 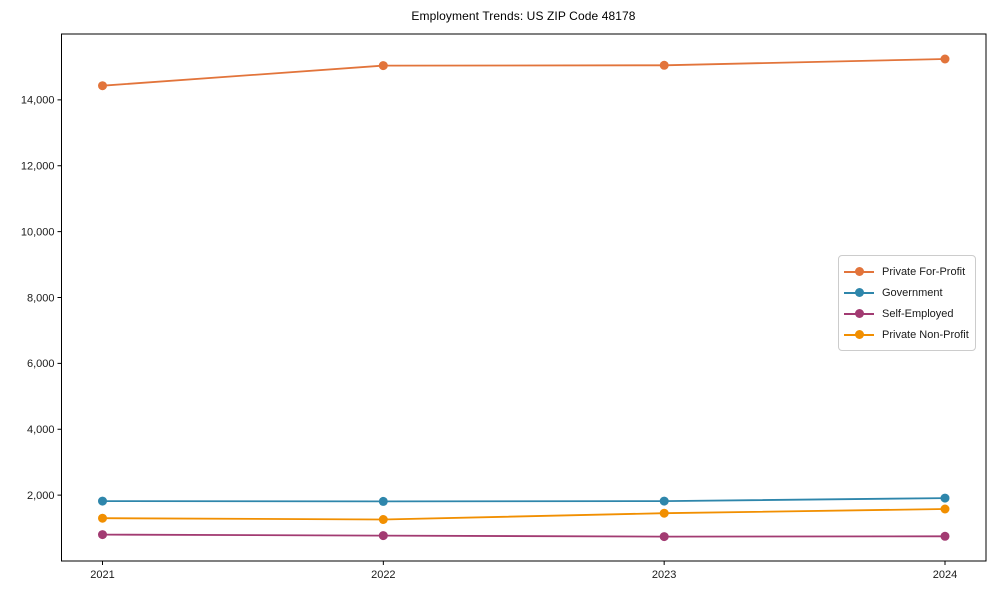 I want to click on legend-label: Government, so click(x=912, y=292).